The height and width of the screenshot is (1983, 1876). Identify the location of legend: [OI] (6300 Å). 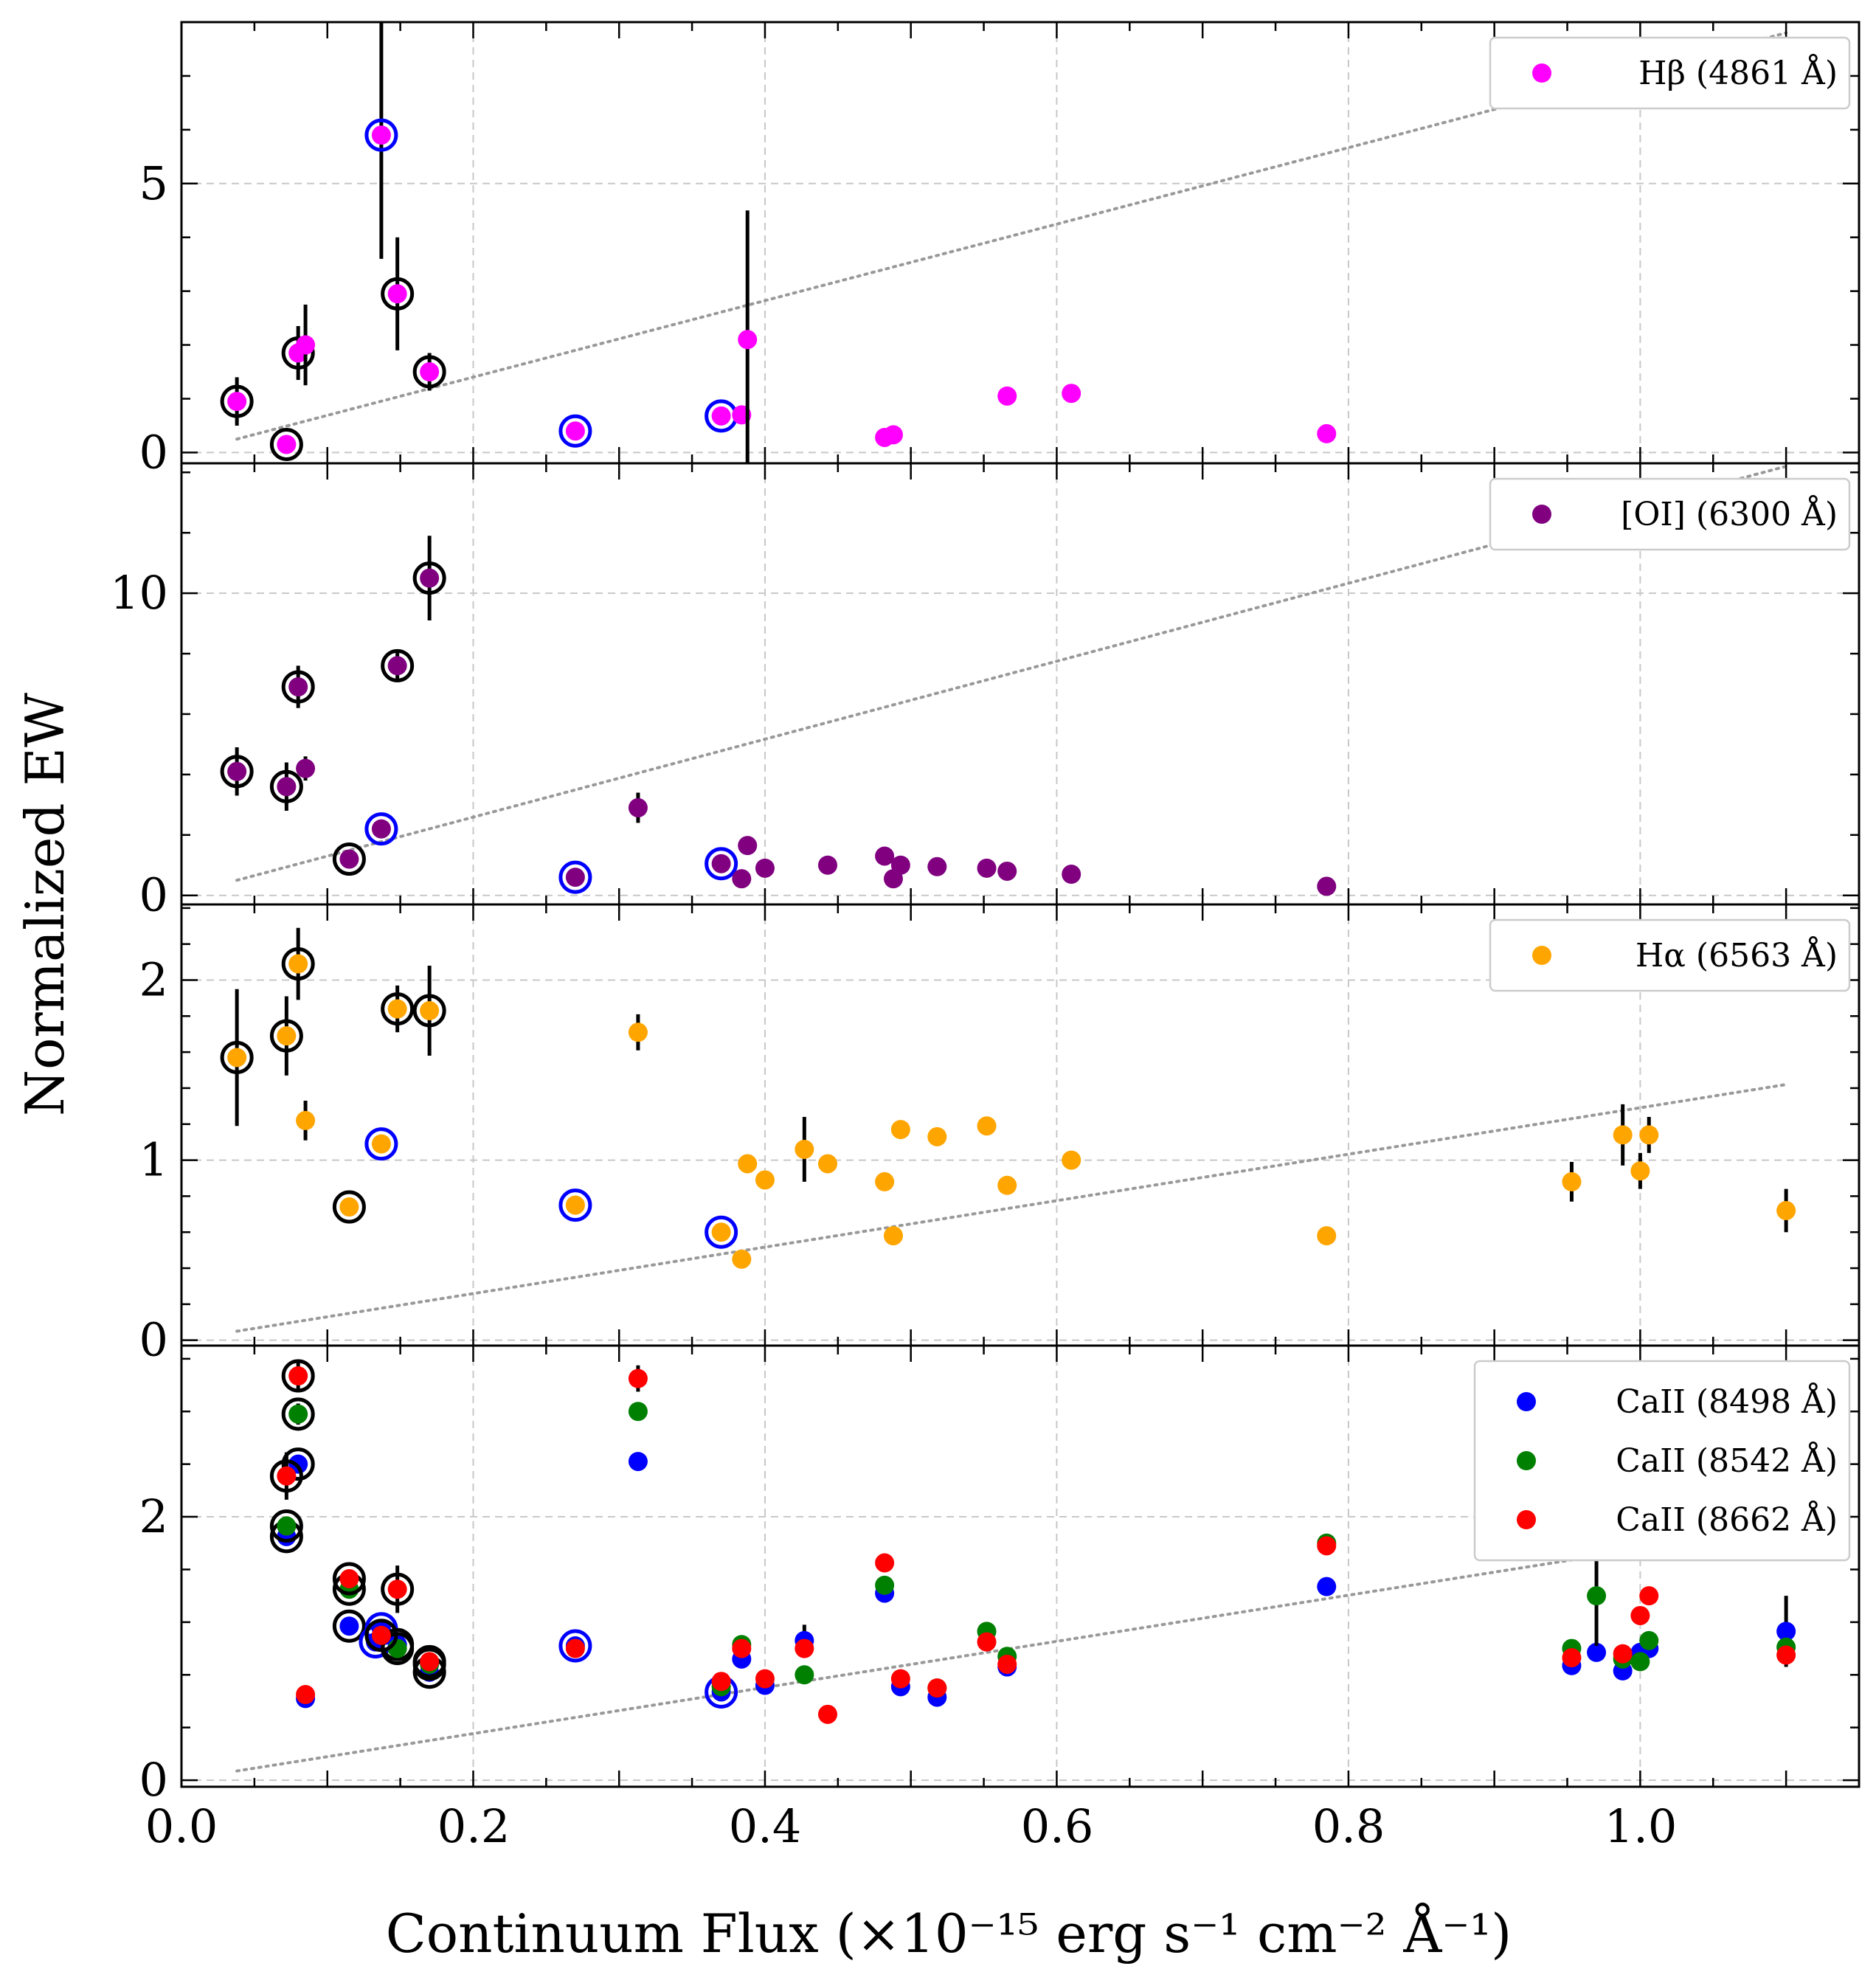
(1670, 514).